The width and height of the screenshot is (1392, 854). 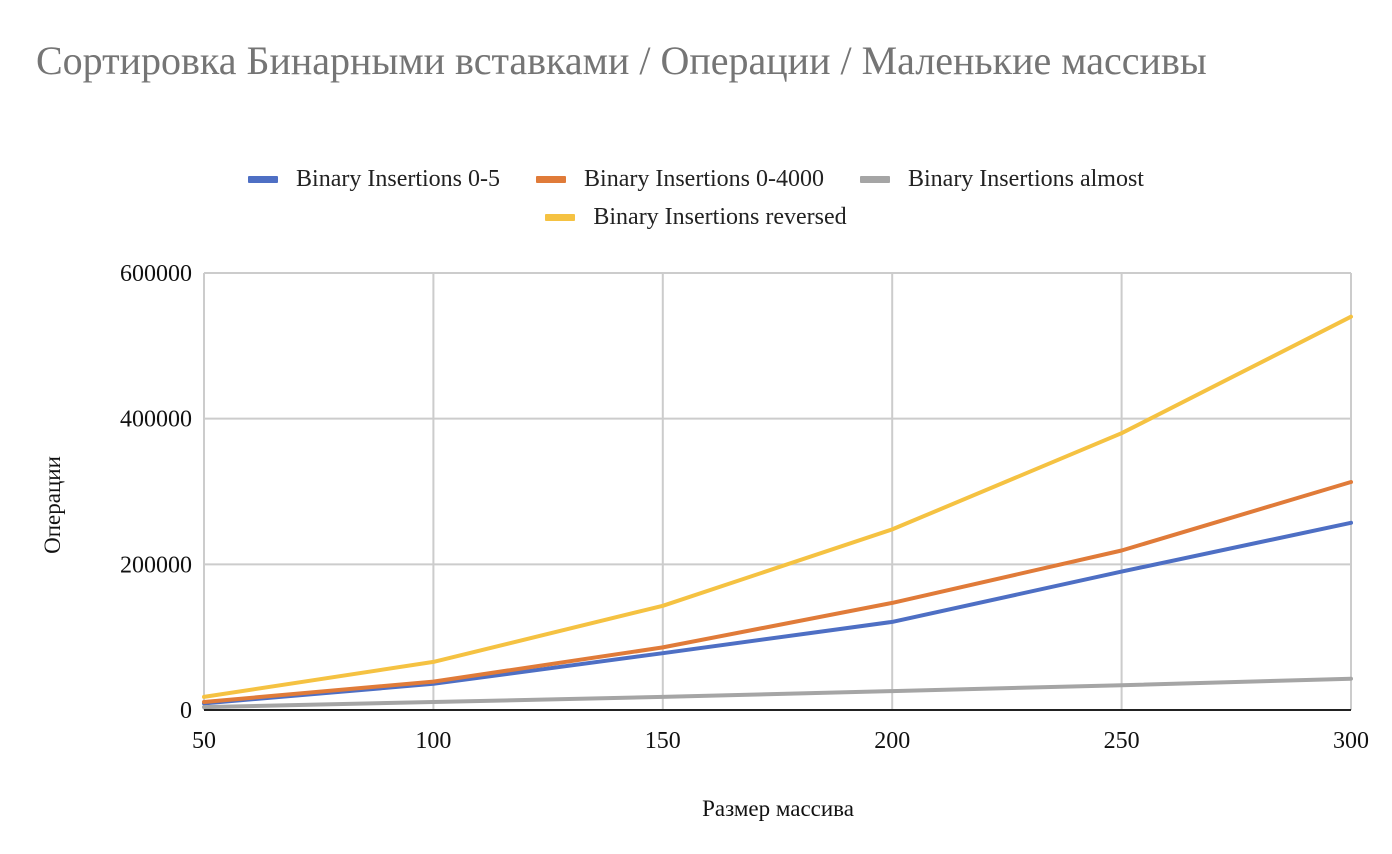 What do you see at coordinates (1351, 741) in the screenshot?
I see `x-tick-label: 300` at bounding box center [1351, 741].